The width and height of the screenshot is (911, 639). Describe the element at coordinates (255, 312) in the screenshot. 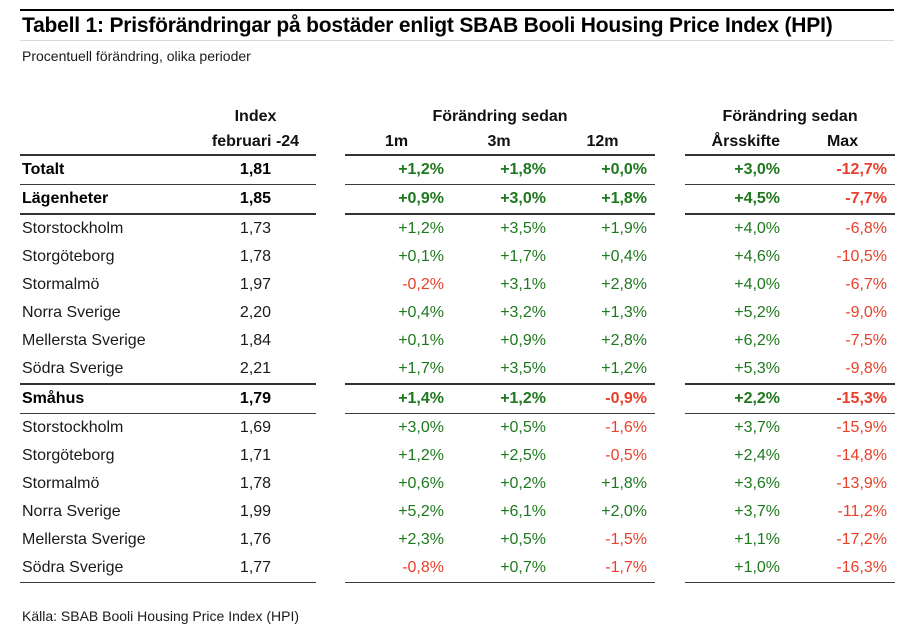

I see `index-value: 2,20` at that location.